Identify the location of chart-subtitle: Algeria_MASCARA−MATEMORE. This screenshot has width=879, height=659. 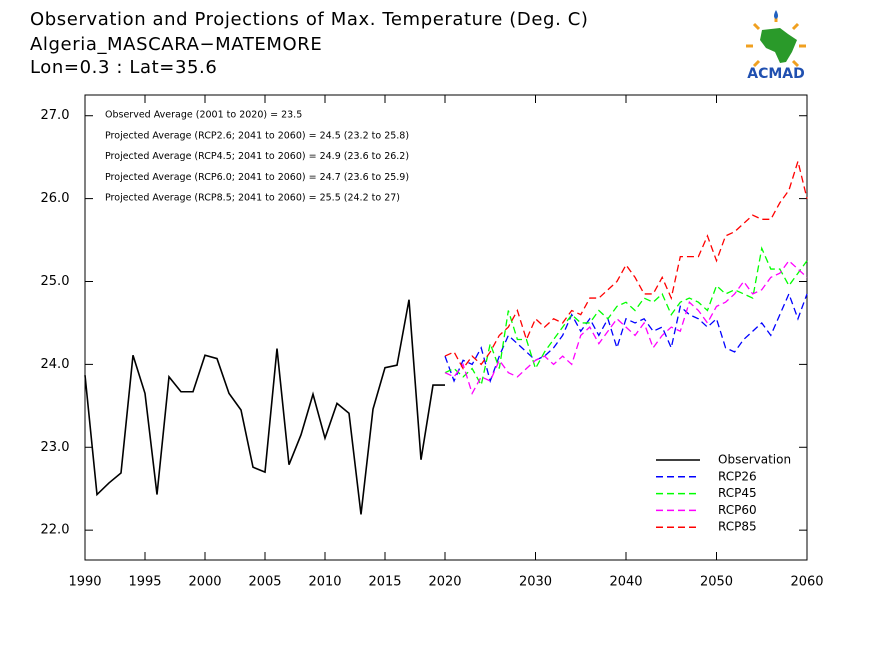
(176, 44).